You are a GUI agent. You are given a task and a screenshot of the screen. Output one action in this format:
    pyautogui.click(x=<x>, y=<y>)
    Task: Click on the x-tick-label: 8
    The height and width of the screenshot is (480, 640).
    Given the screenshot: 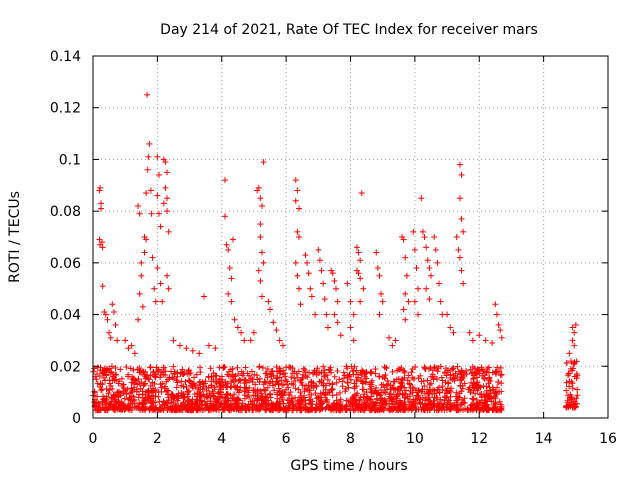 What is the action you would take?
    pyautogui.click(x=350, y=439)
    